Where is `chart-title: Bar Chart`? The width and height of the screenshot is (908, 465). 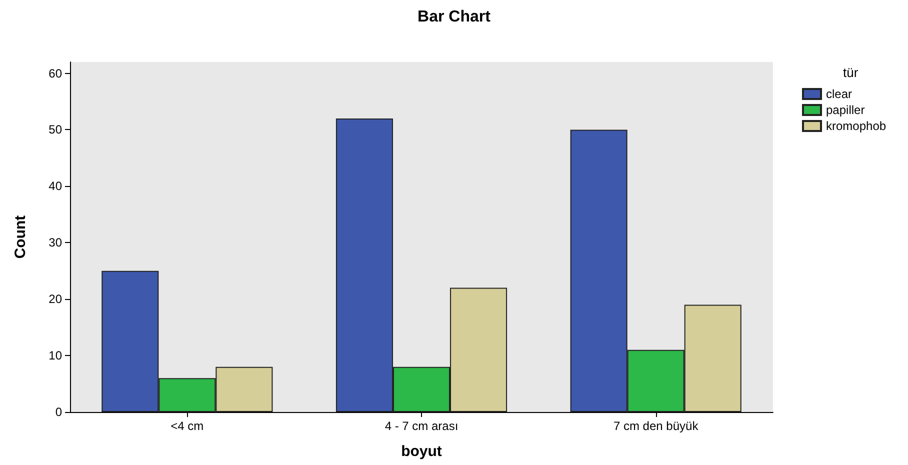
chart-title: Bar Chart is located at coordinates (455, 17).